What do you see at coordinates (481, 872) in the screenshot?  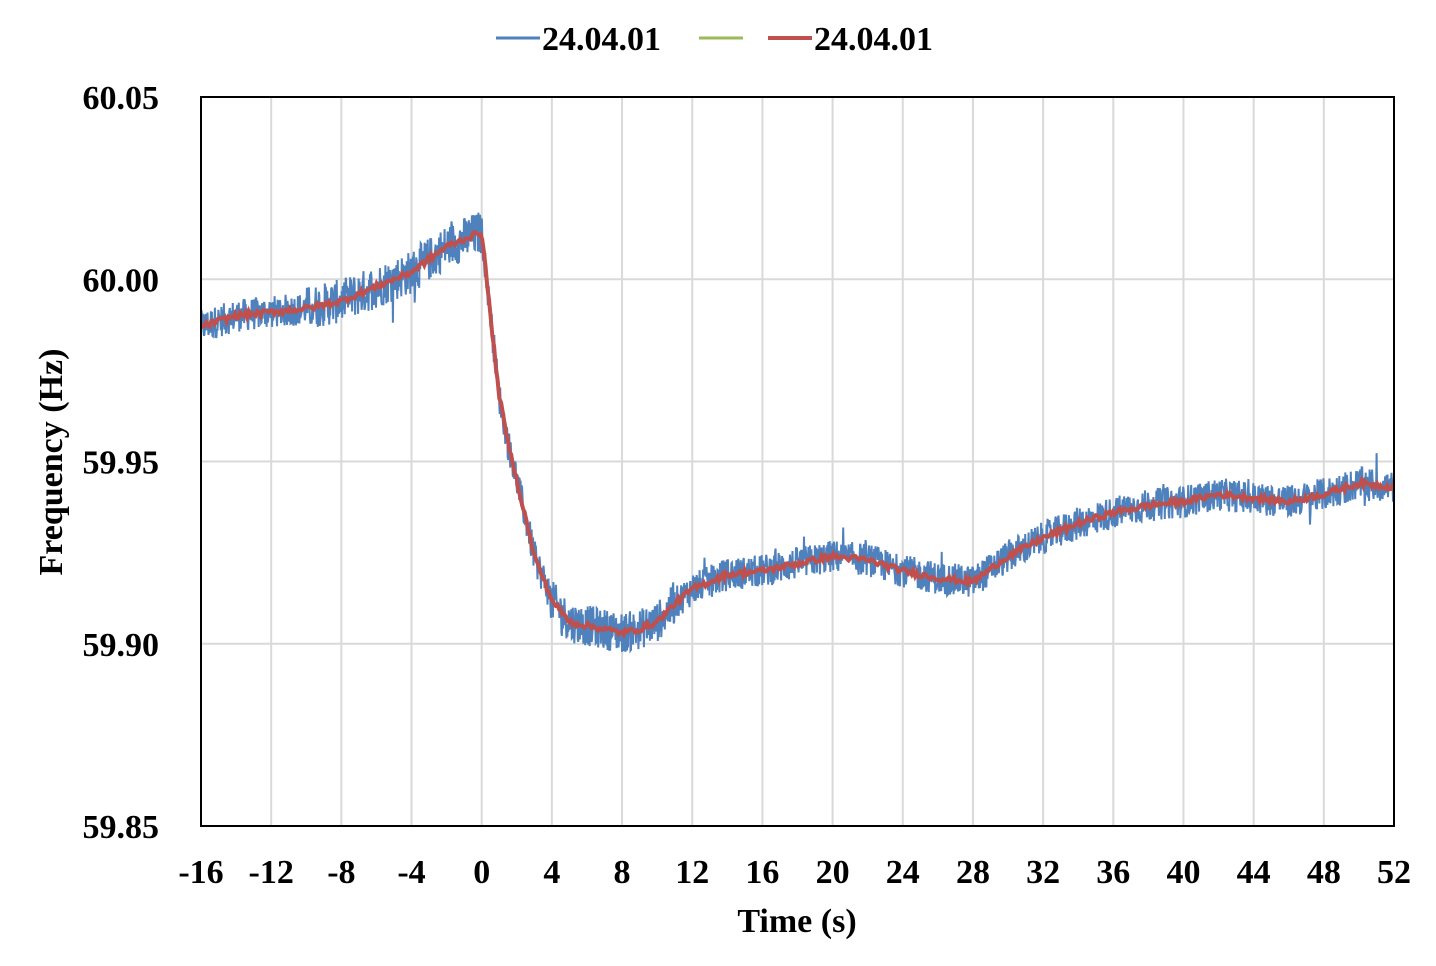 I see `x-tick-label: 0` at bounding box center [481, 872].